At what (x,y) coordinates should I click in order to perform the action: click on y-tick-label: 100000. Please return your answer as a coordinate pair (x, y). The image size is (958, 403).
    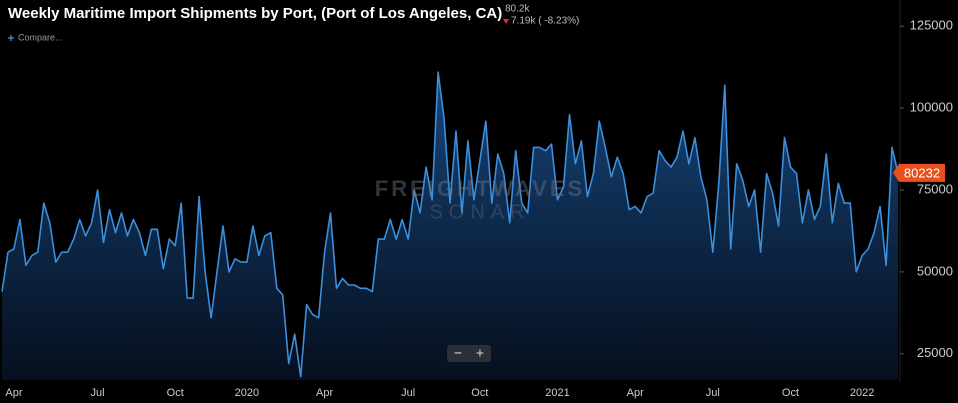
    Looking at the image, I should click on (931, 107).